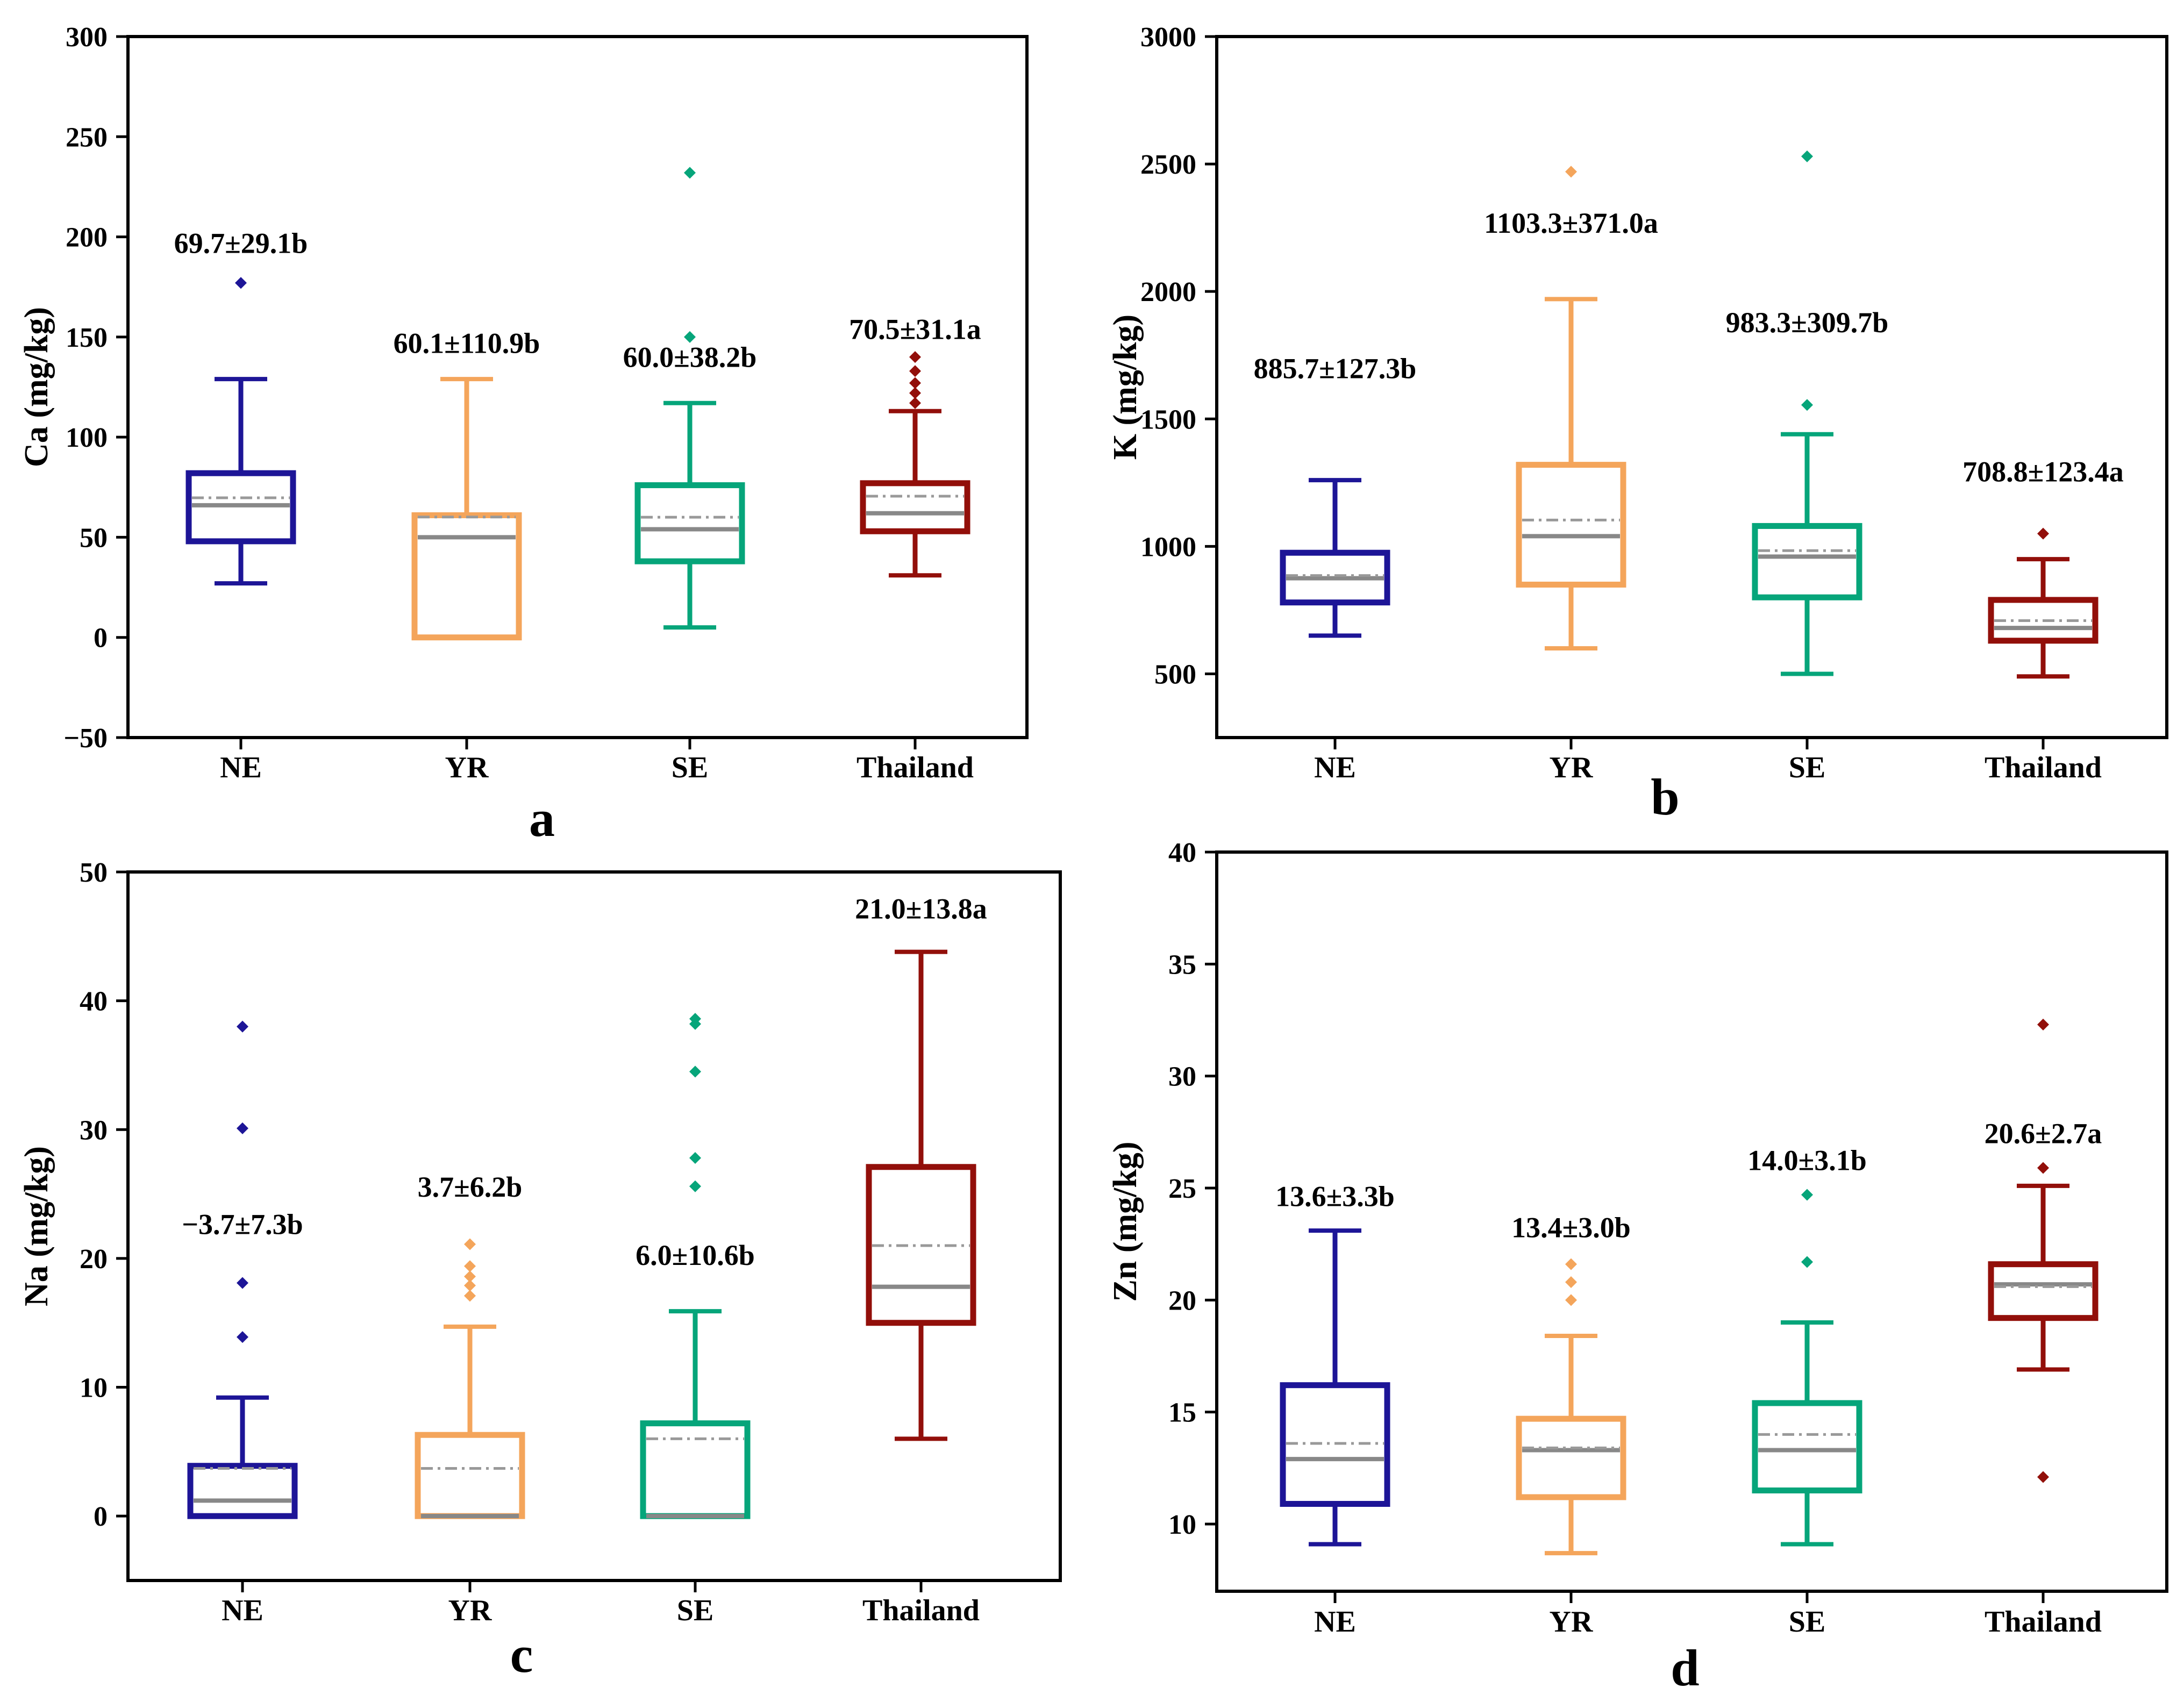  Describe the element at coordinates (1182, 1300) in the screenshot. I see `y-tick-label-d: 20` at that location.